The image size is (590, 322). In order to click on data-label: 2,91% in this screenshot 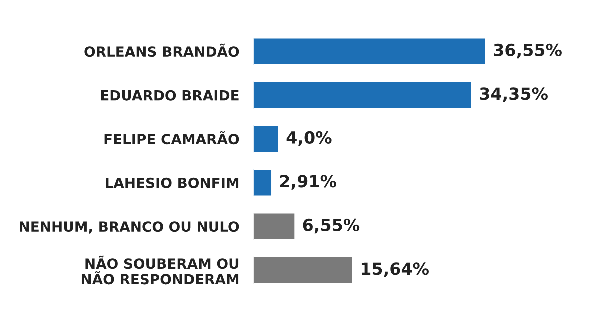, I will do `click(308, 182)`.